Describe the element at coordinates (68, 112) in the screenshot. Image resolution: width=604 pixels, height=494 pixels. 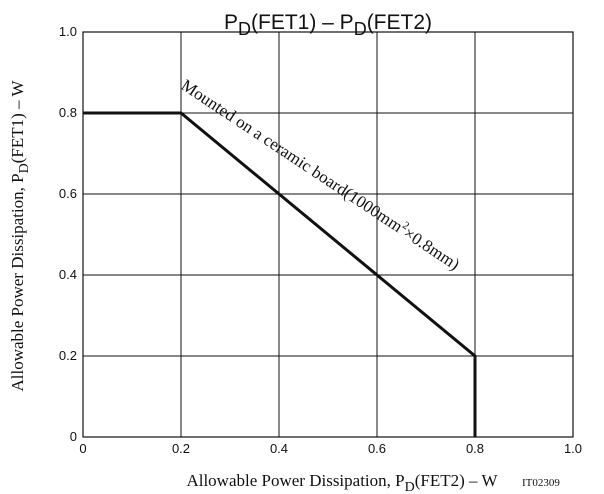
I see `y-tick-label: 0.8` at that location.